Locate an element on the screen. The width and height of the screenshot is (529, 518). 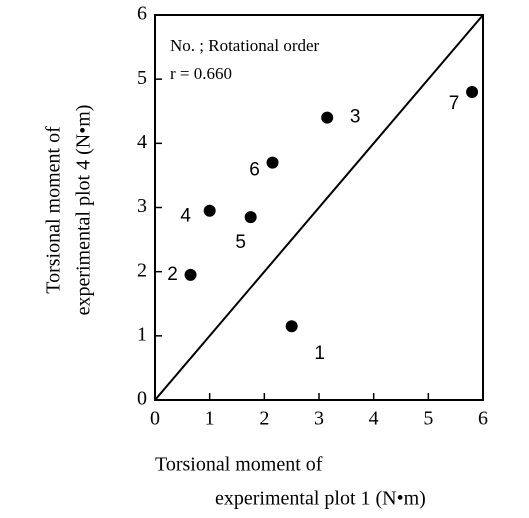
y-tick-label: 0 is located at coordinates (142, 399).